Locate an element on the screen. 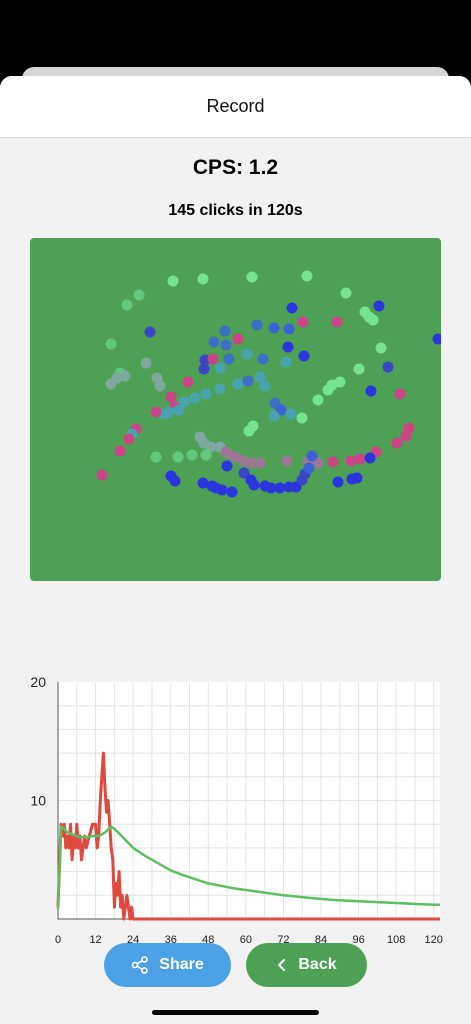 This screenshot has width=471, height=1024. click-summary: 145 clicks in 120s is located at coordinates (235, 210).